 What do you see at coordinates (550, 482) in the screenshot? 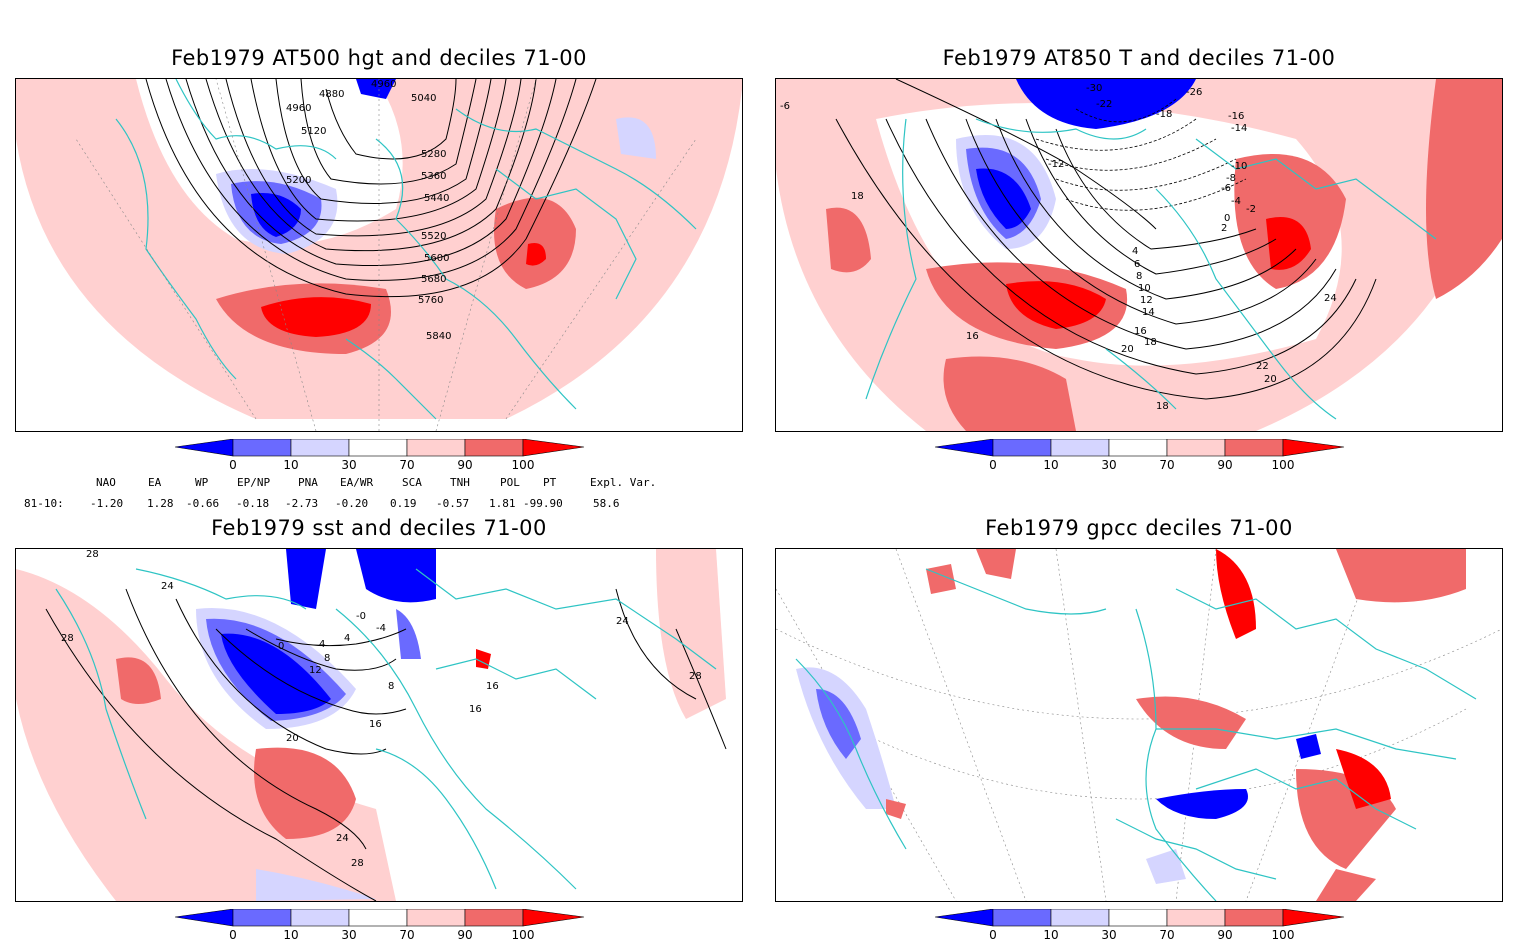
I see `index-name: PT` at bounding box center [550, 482].